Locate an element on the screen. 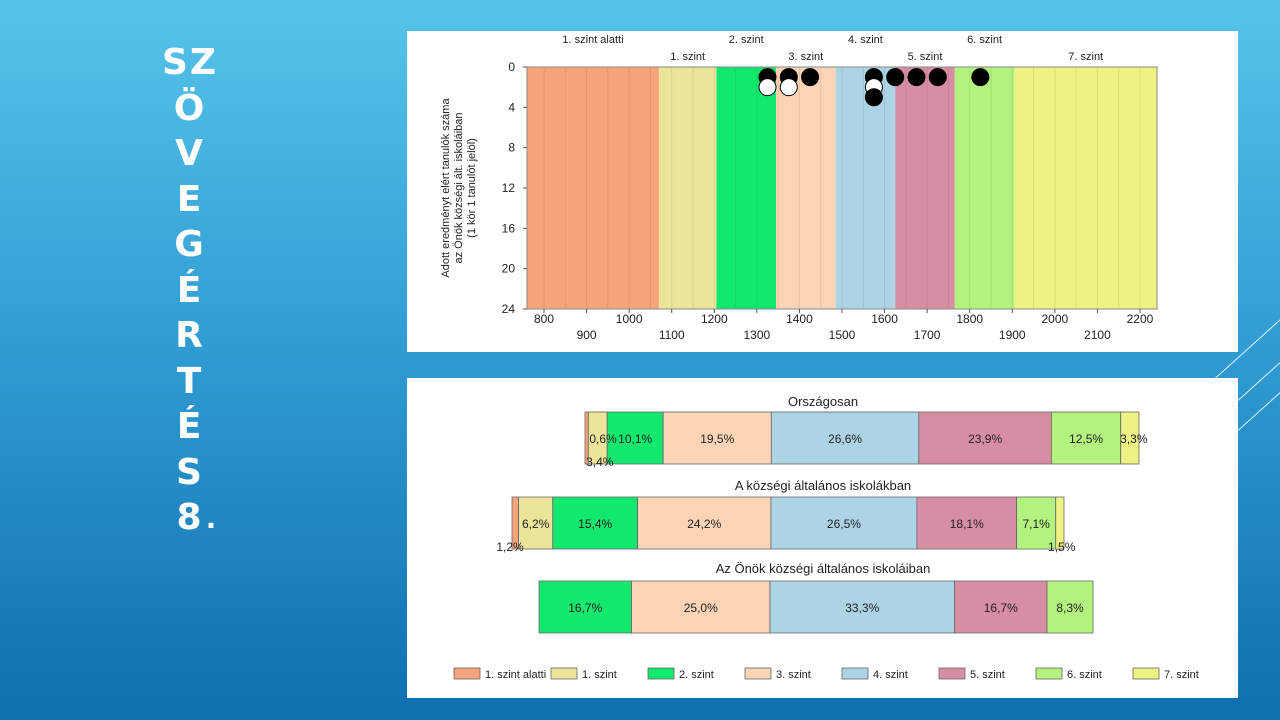  y-axis-label-line: az Önök községi ált. iskoláiban is located at coordinates (459, 187).